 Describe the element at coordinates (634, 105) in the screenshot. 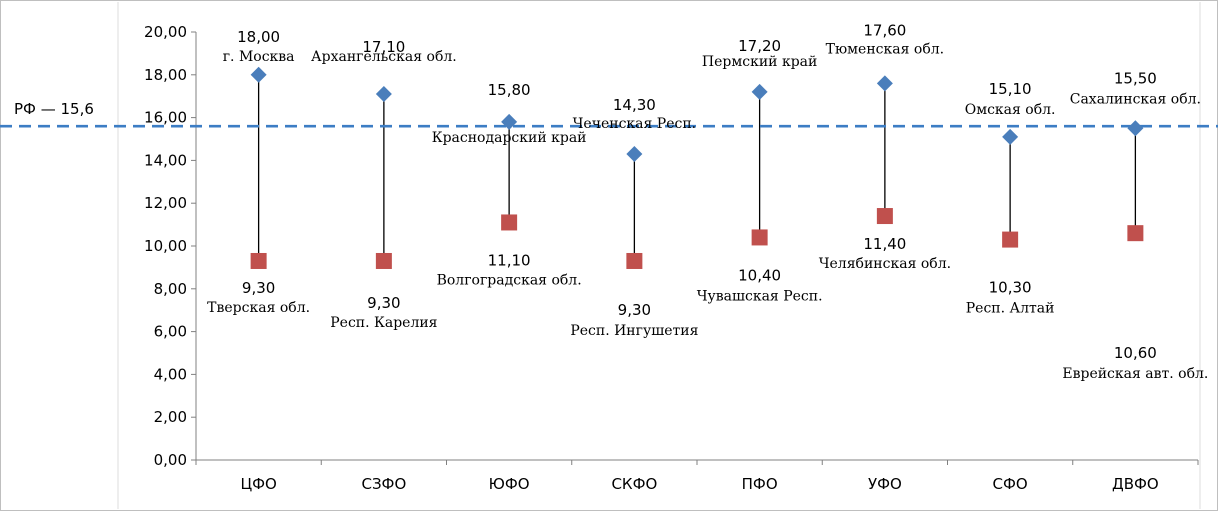

I see `max-value-label: 14,30` at that location.